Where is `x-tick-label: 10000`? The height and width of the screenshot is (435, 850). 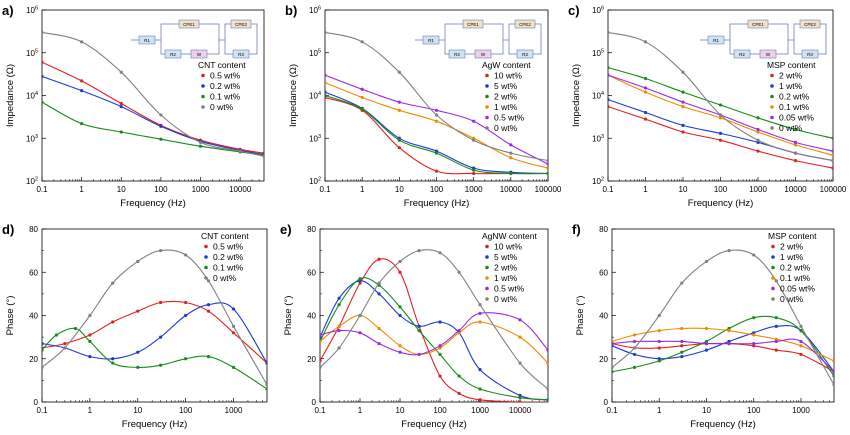 x-tick-label: 10000 is located at coordinates (520, 410).